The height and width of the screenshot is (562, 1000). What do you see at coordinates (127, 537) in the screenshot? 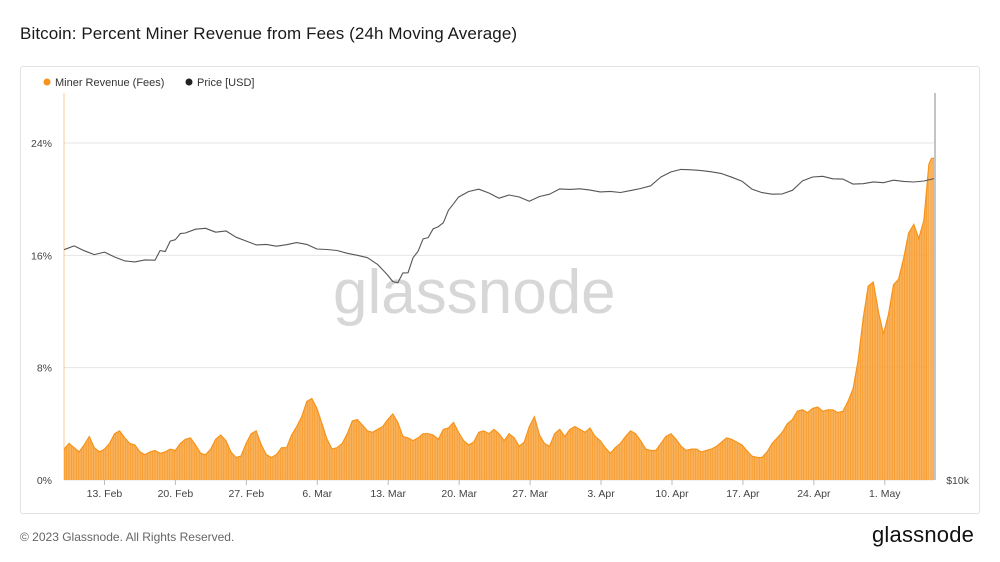
I see `copyright-footer: © 2023 Glassnode. All Rights Reserved.` at bounding box center [127, 537].